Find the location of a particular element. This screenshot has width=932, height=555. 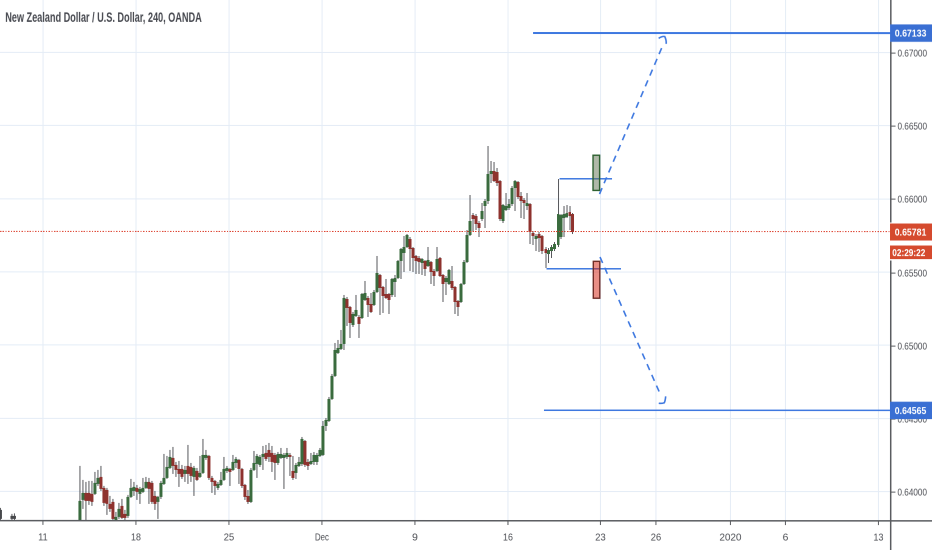

svg-text: Dec is located at coordinates (322, 537).